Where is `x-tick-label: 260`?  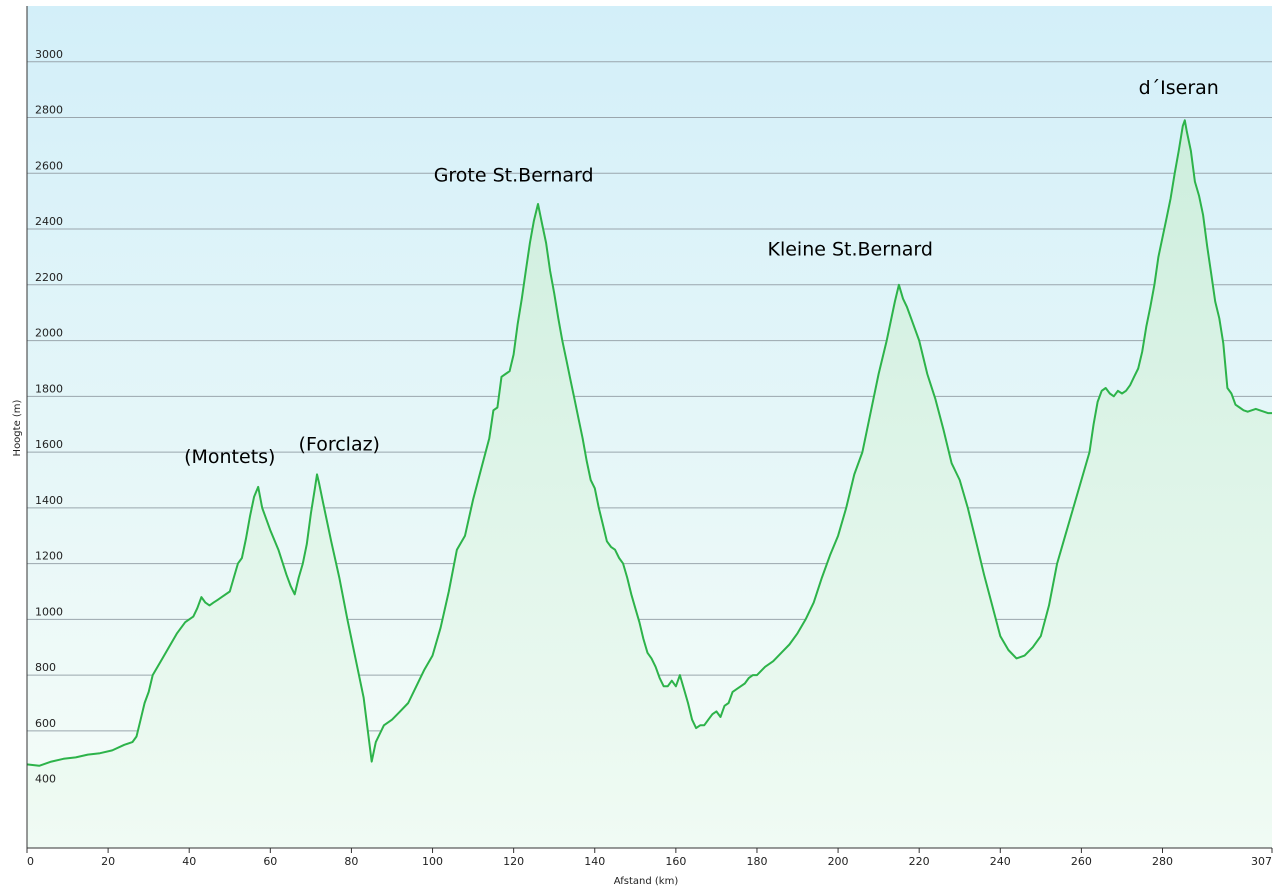 x-tick-label: 260 is located at coordinates (1081, 861).